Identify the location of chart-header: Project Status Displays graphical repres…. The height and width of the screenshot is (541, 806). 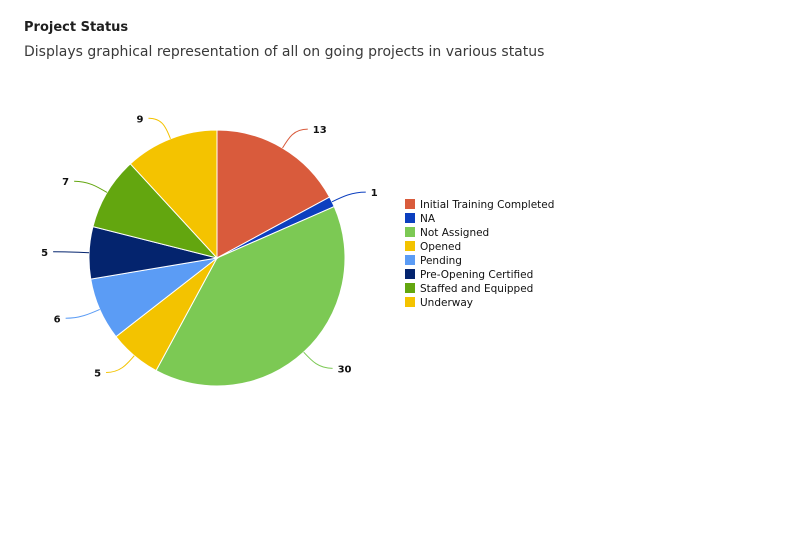
(284, 40).